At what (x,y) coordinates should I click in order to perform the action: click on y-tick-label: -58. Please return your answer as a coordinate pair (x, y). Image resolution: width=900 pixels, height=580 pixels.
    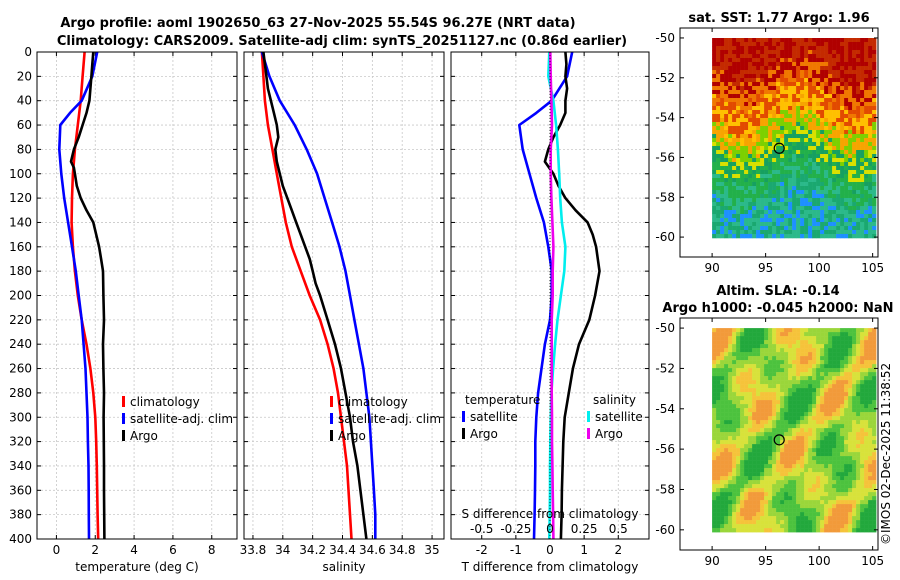
    Looking at the image, I should click on (665, 489).